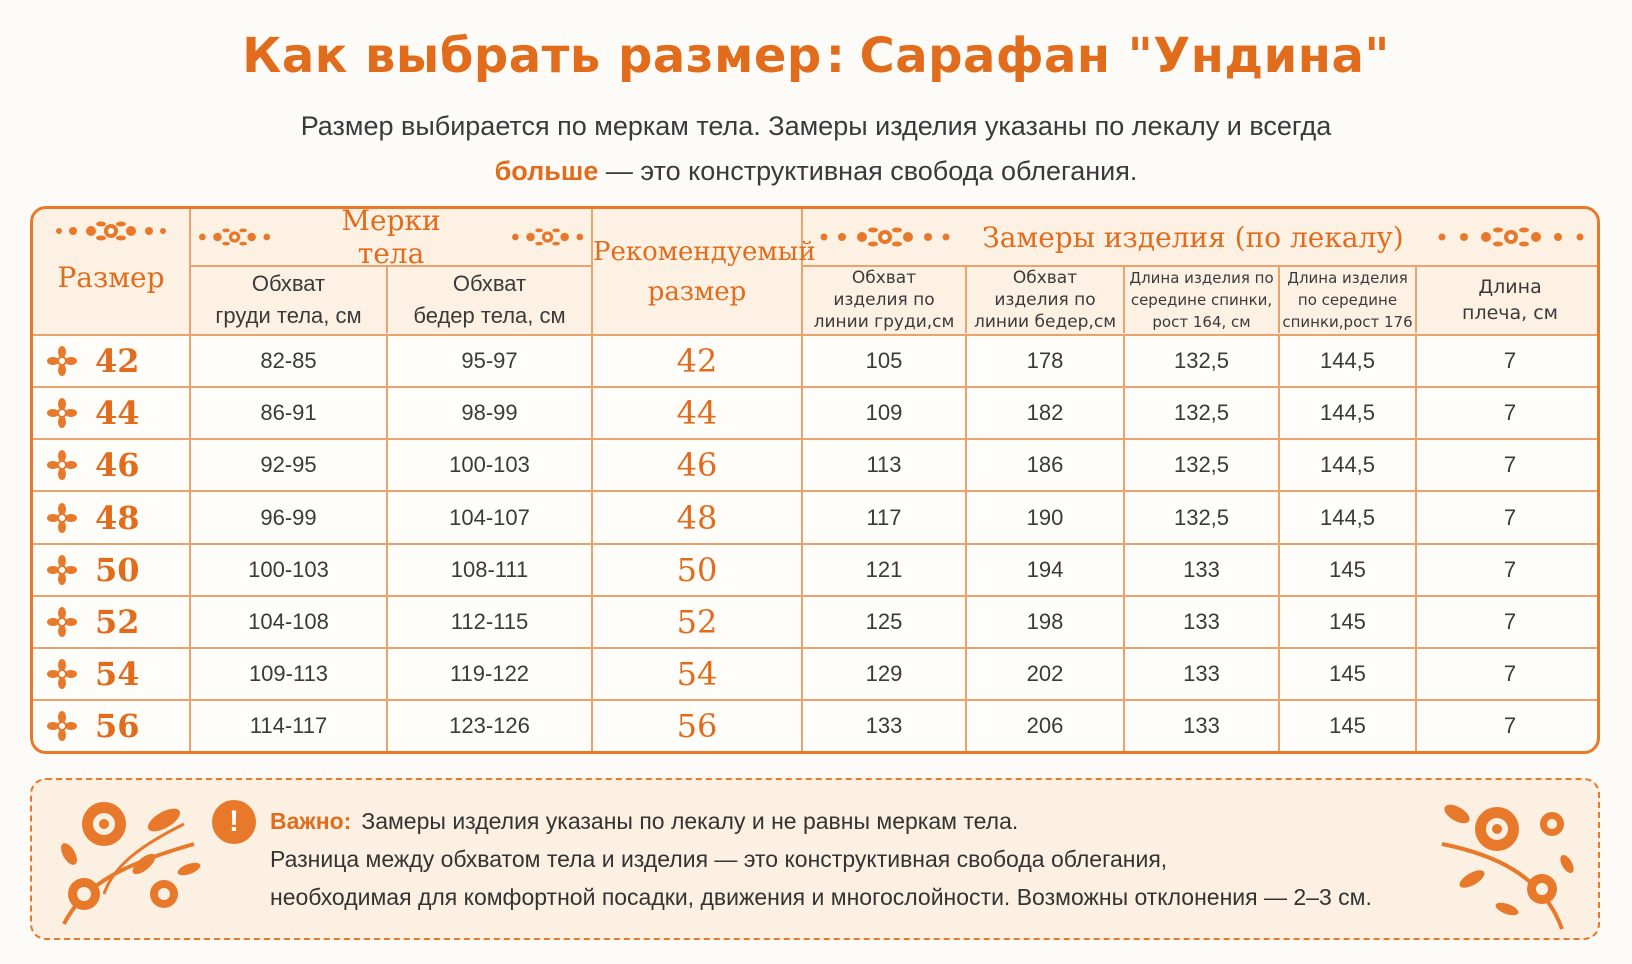 This screenshot has height=964, width=1632. I want to click on recommended-size-value: 54, so click(697, 674).